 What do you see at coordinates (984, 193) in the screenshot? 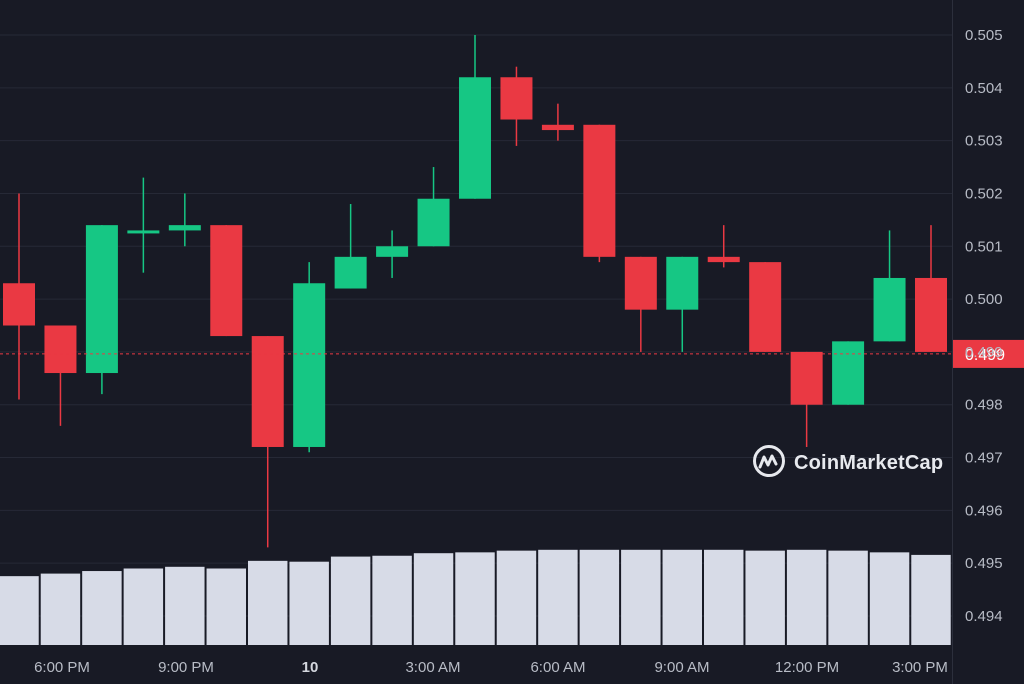
I see `y-tick-label: 0.502` at bounding box center [984, 193].